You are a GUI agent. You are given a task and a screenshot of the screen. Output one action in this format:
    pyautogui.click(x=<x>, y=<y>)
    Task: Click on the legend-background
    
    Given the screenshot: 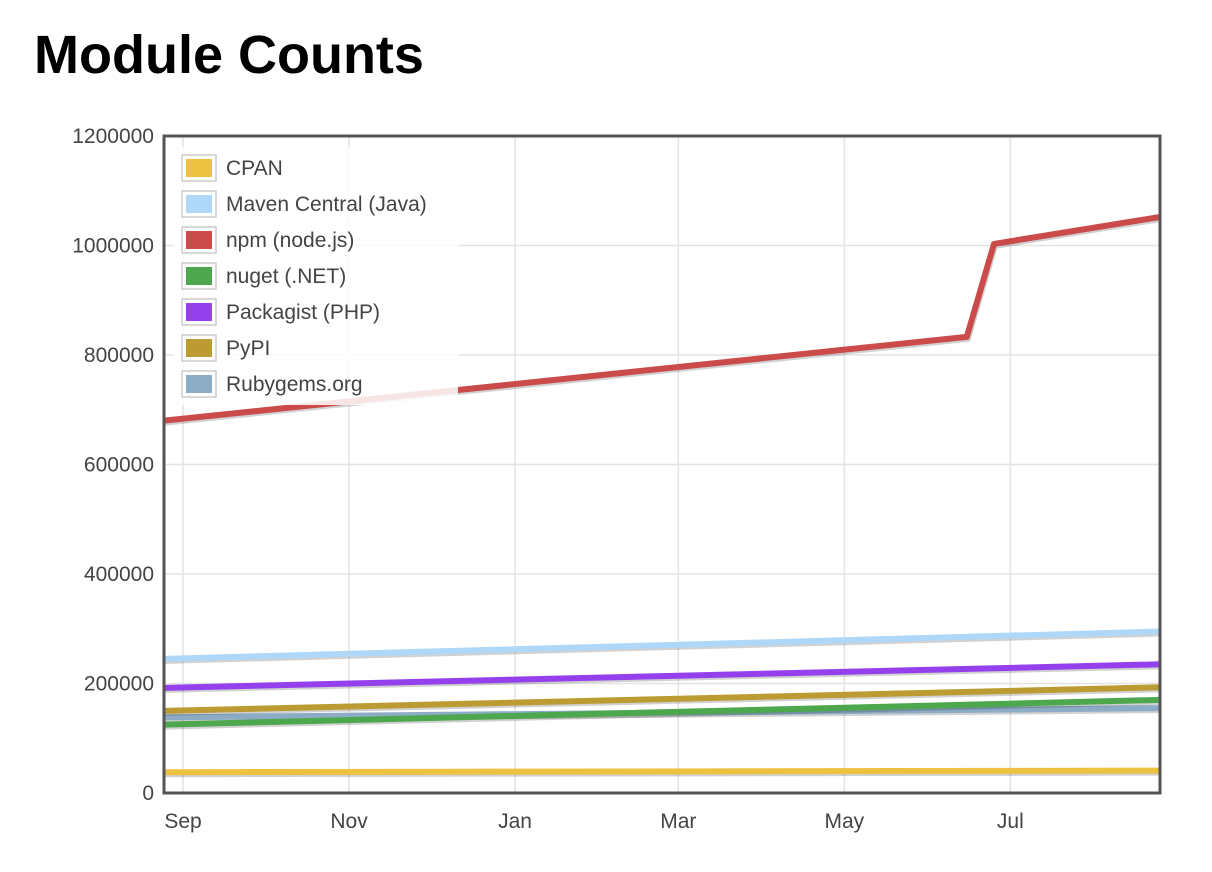 What is the action you would take?
    pyautogui.click(x=316, y=276)
    